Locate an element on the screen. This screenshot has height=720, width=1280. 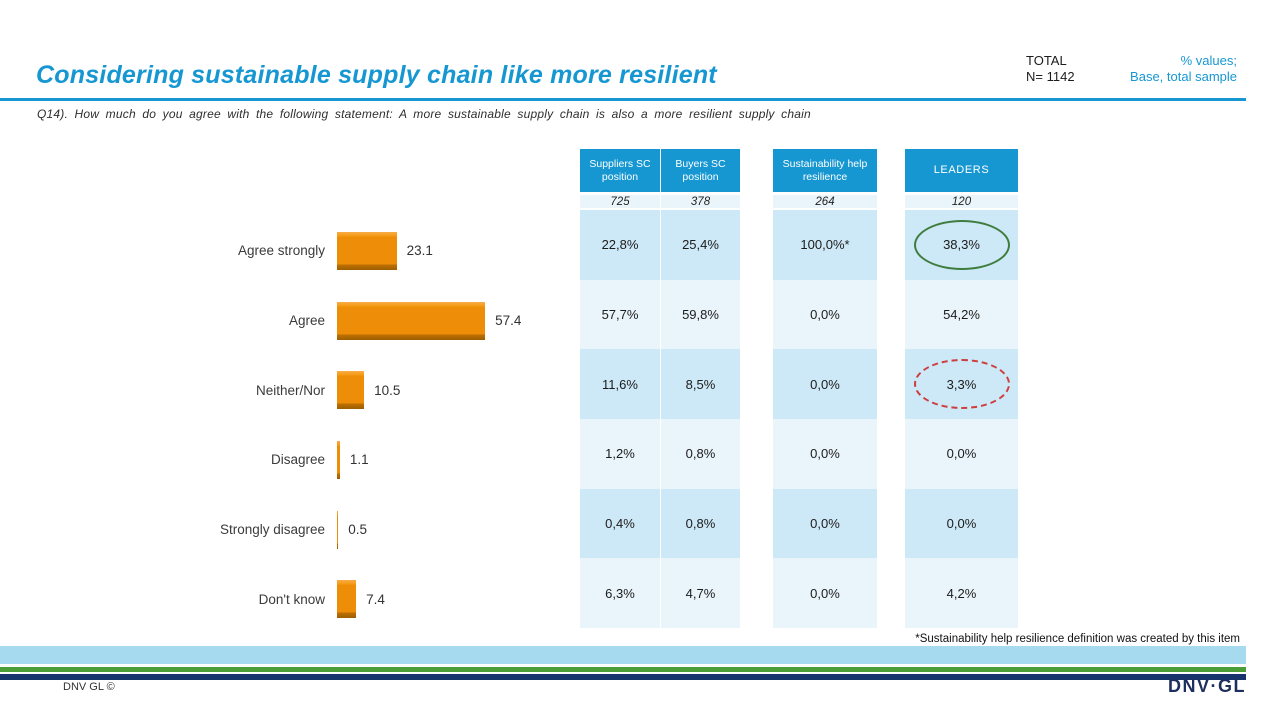
chart-row-agree: Agree 57.4 is located at coordinates (285, 321).